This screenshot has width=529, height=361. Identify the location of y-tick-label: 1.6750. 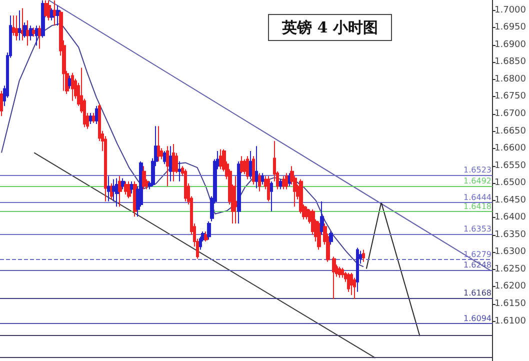
(510, 97).